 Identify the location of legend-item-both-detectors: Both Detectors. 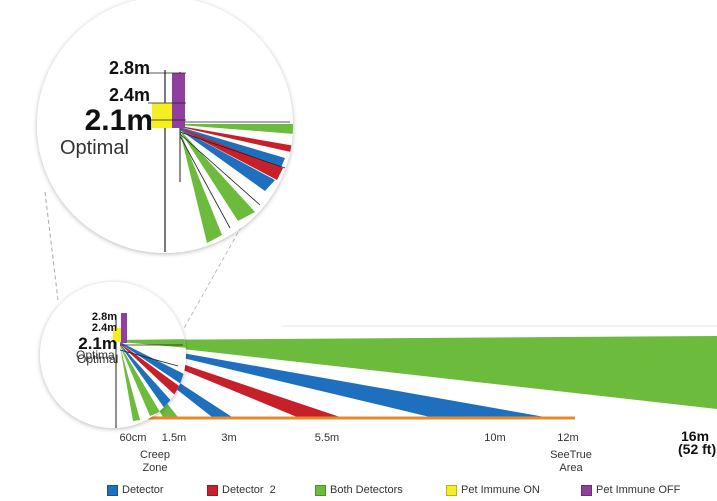
(359, 490).